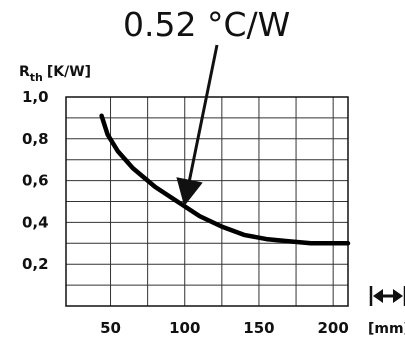 The height and width of the screenshot is (337, 405). Describe the element at coordinates (36, 77) in the screenshot. I see `y-axis-label-sub: th` at that location.